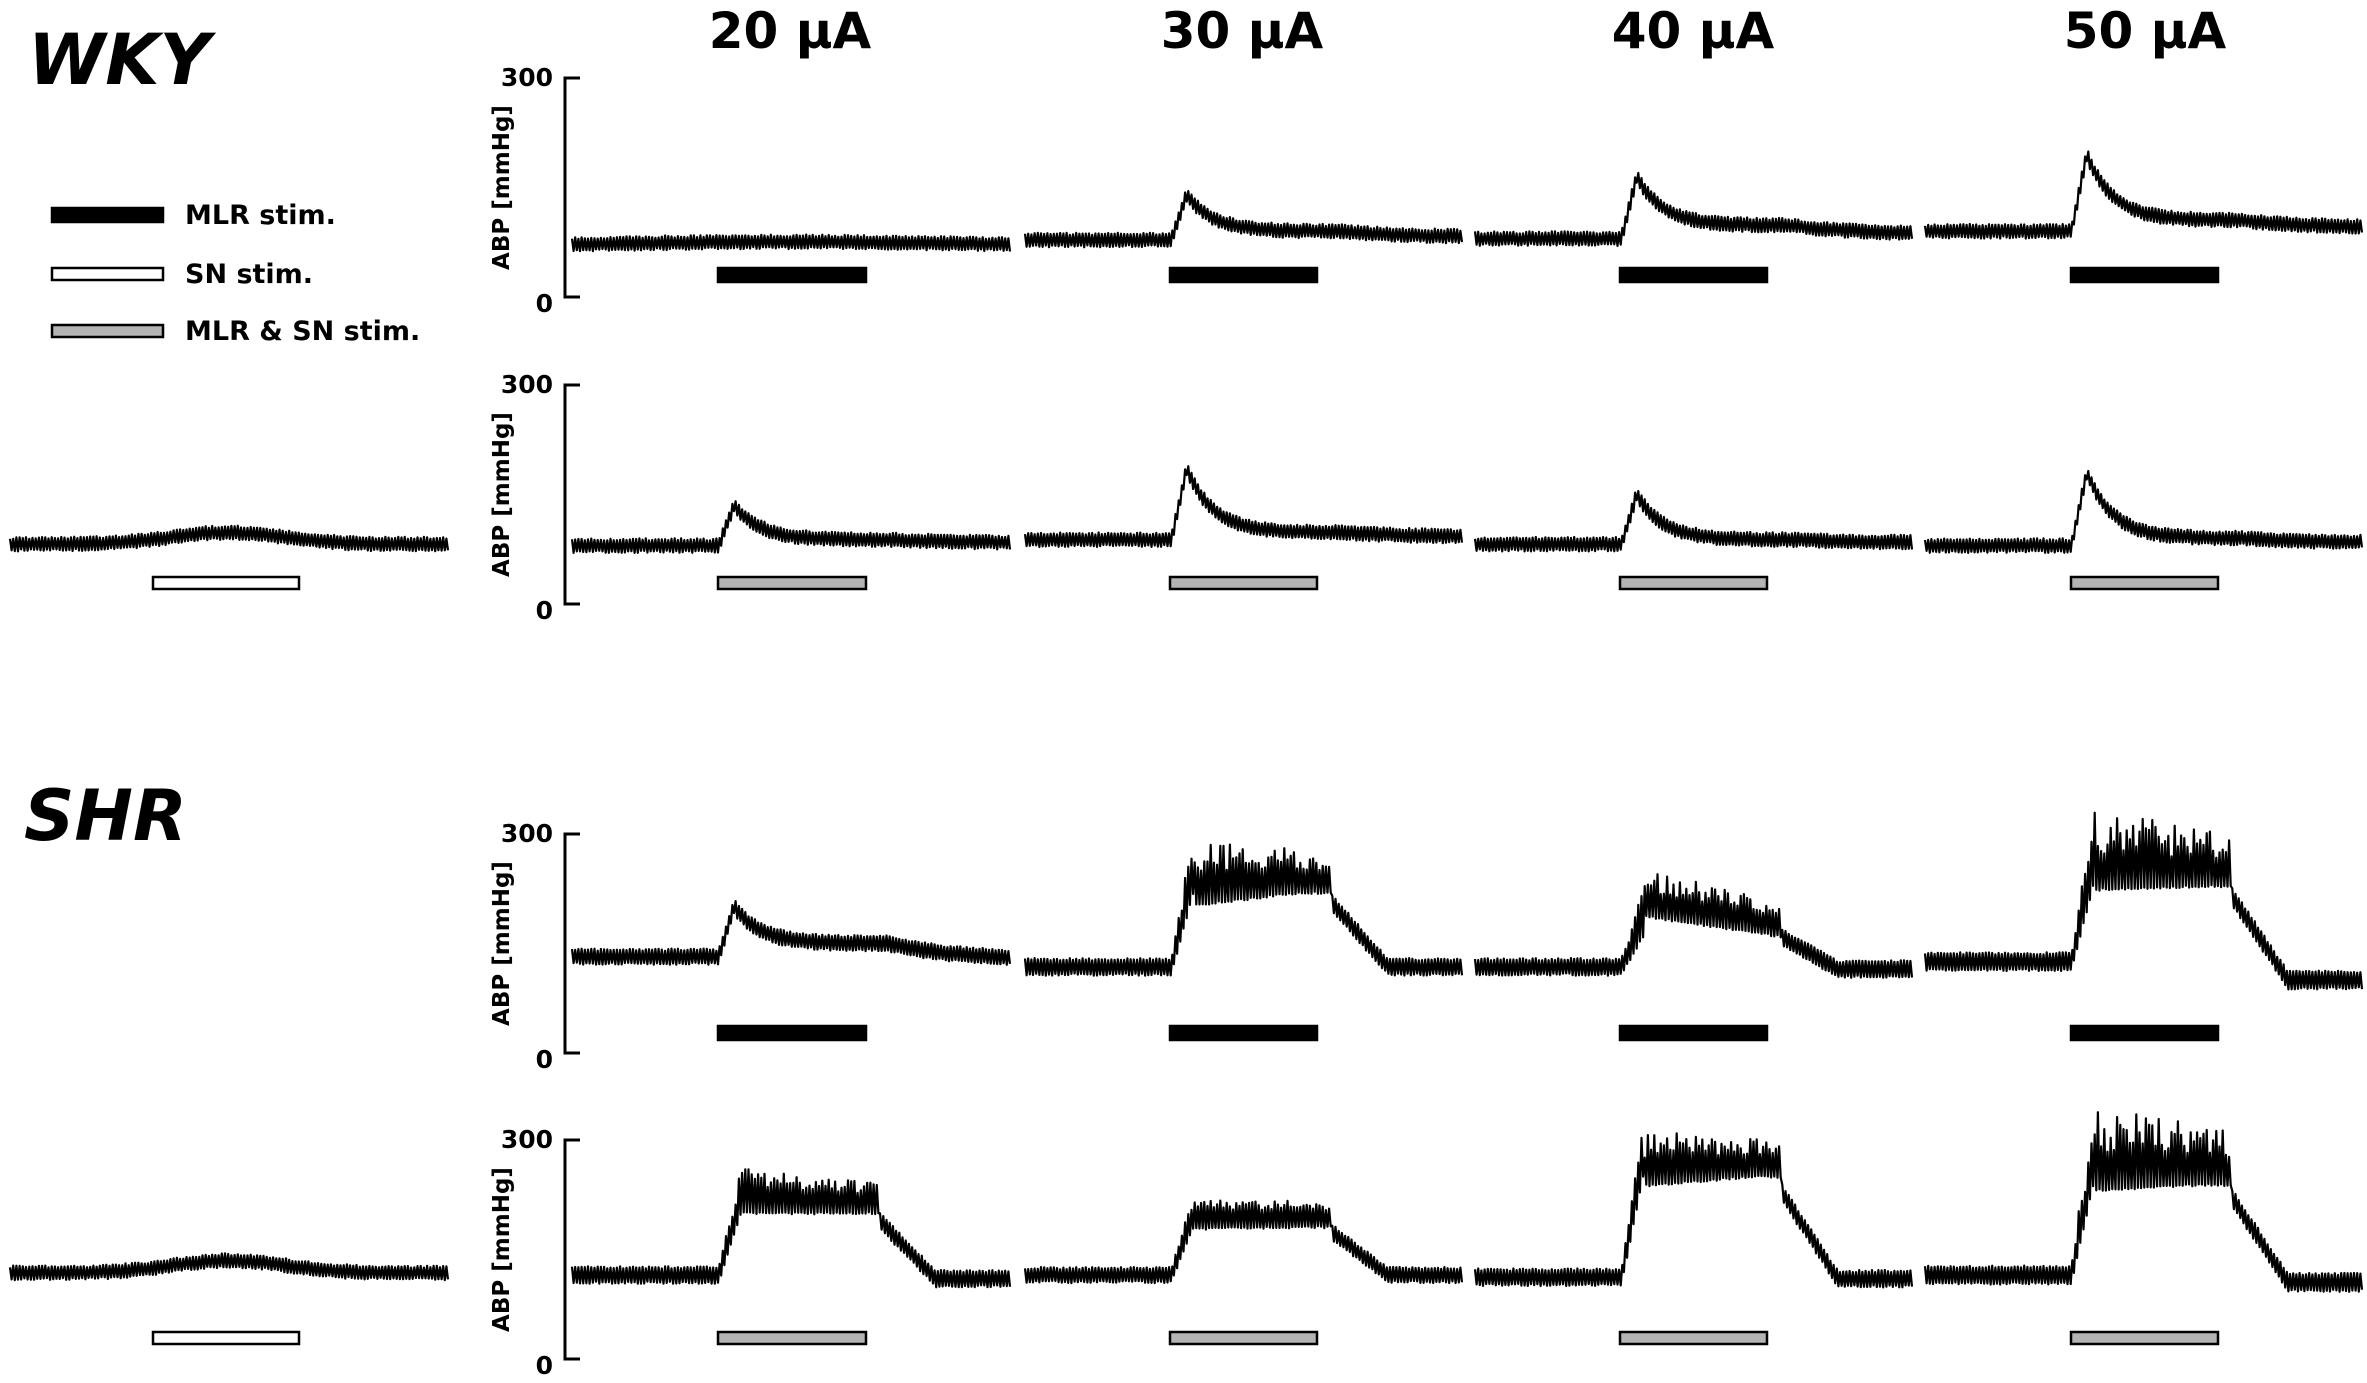 Image resolution: width=2367 pixels, height=1383 pixels. I want to click on stim-bar-row-3-30ua, so click(1243, 1338).